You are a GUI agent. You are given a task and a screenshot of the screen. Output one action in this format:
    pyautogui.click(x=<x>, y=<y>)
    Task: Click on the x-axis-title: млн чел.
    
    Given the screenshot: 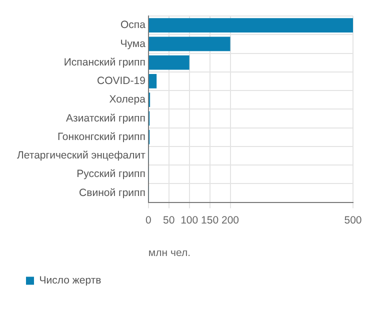 What is the action you would take?
    pyautogui.click(x=169, y=253)
    